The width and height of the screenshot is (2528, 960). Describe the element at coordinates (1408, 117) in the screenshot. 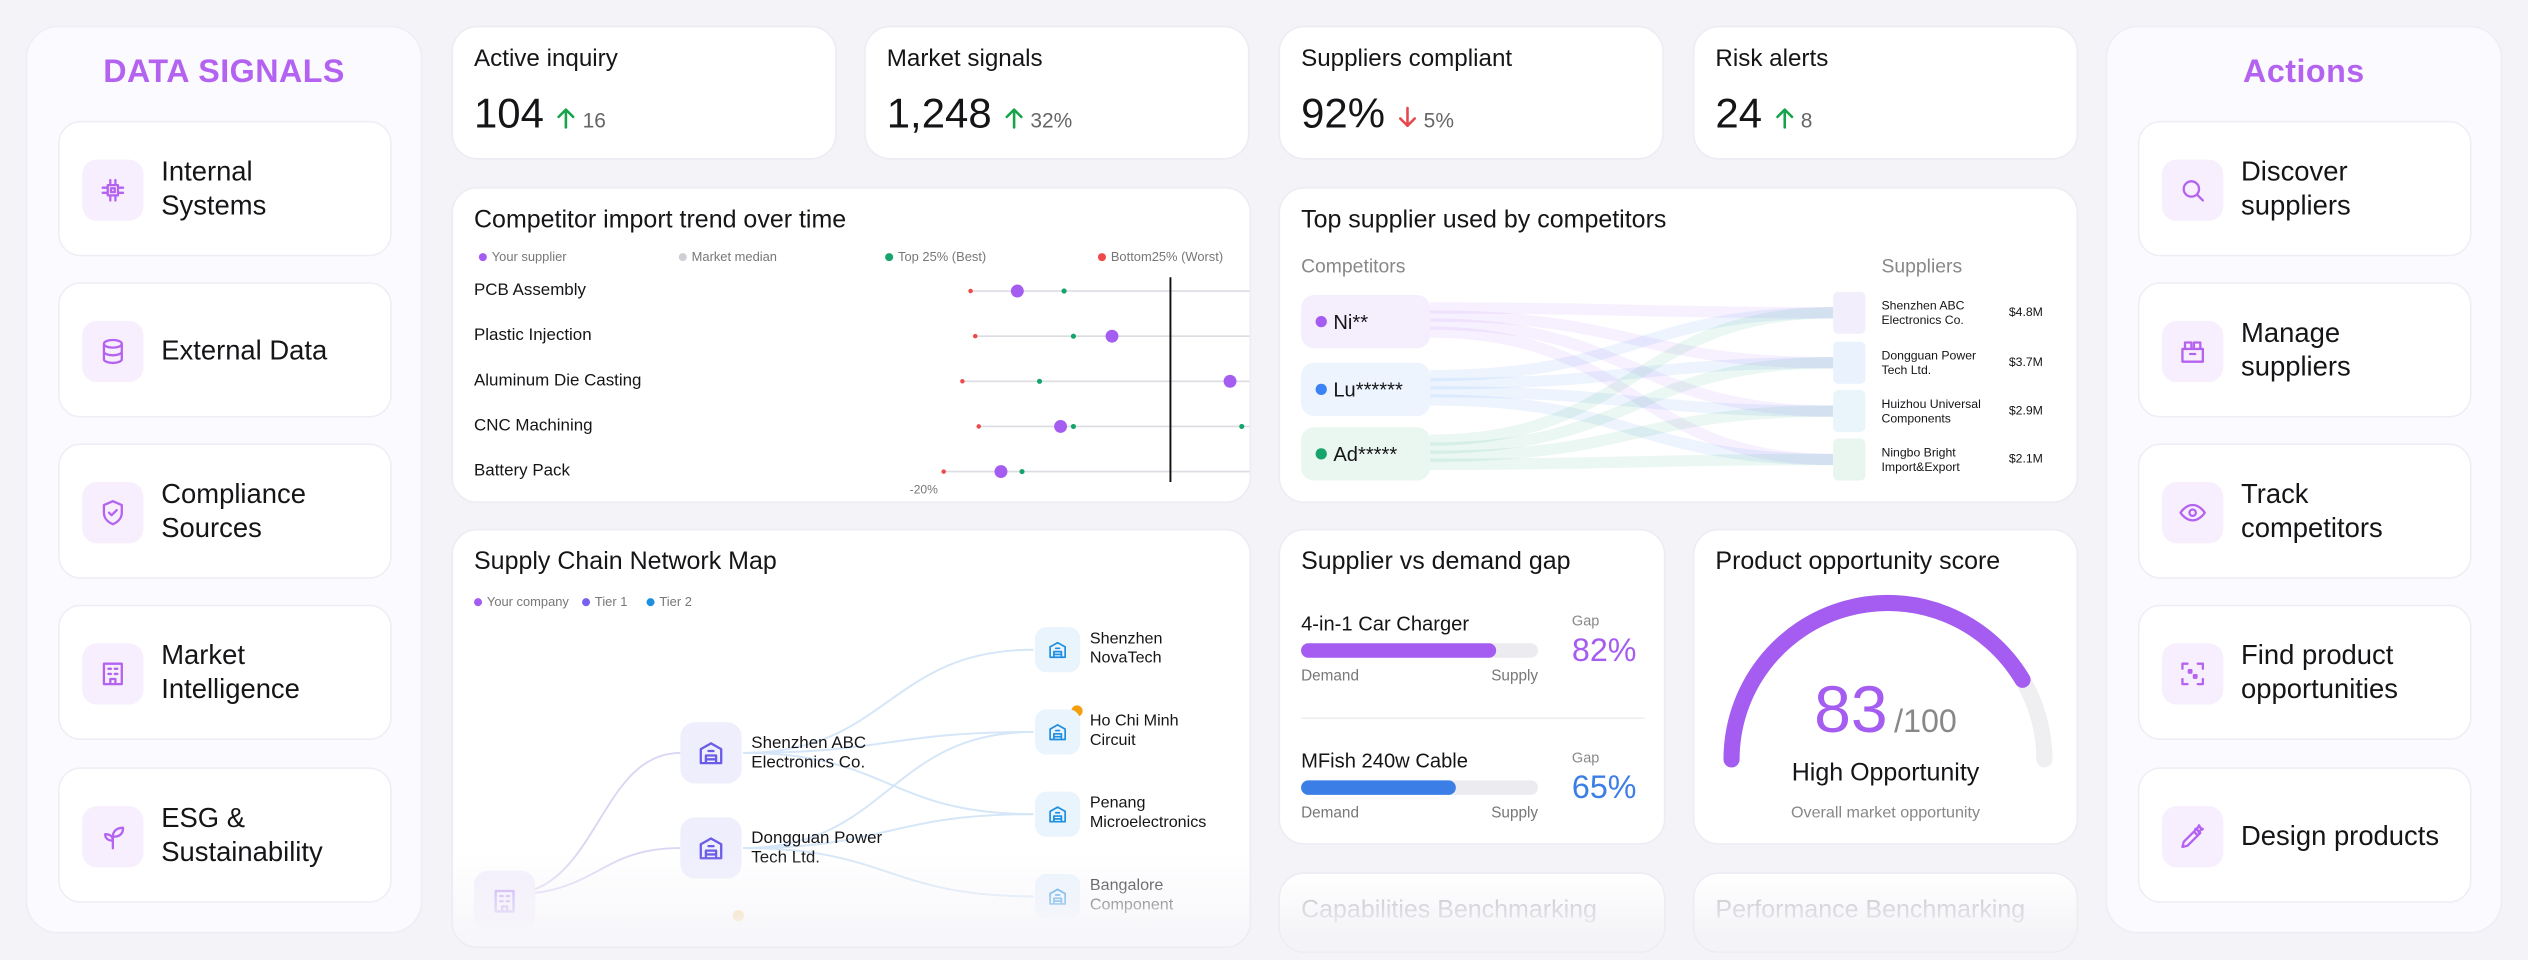

I see `arrow` at that location.